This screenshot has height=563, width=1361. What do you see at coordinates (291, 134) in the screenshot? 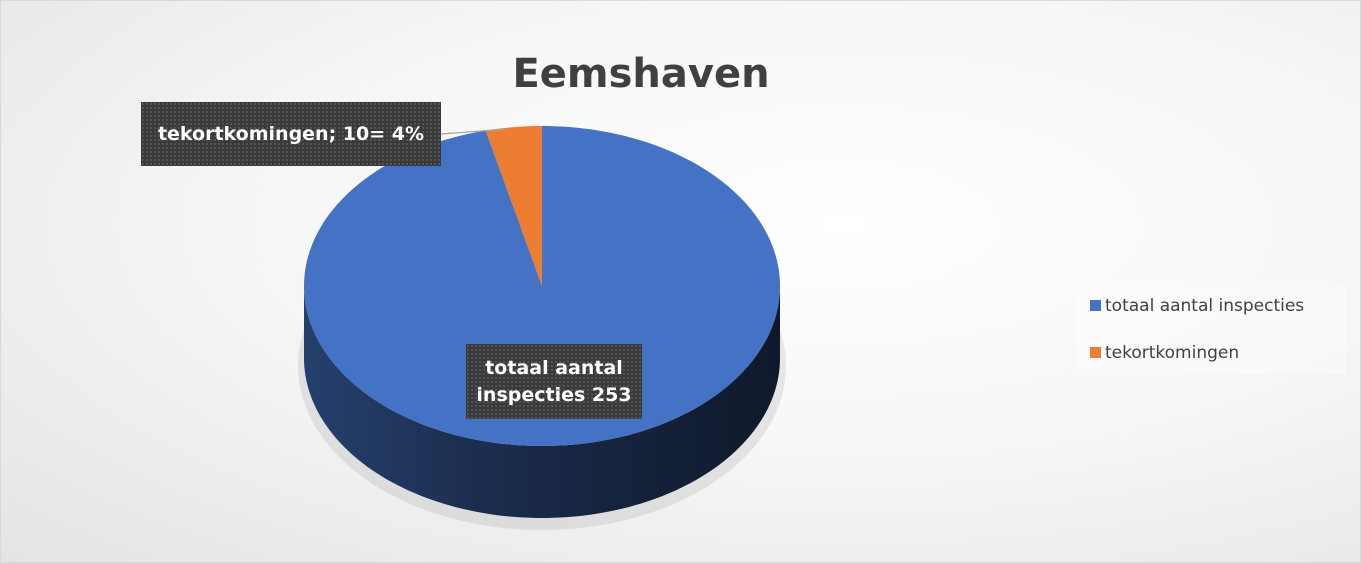
I see `data-label: tekortkomingen; 10= 4%` at bounding box center [291, 134].